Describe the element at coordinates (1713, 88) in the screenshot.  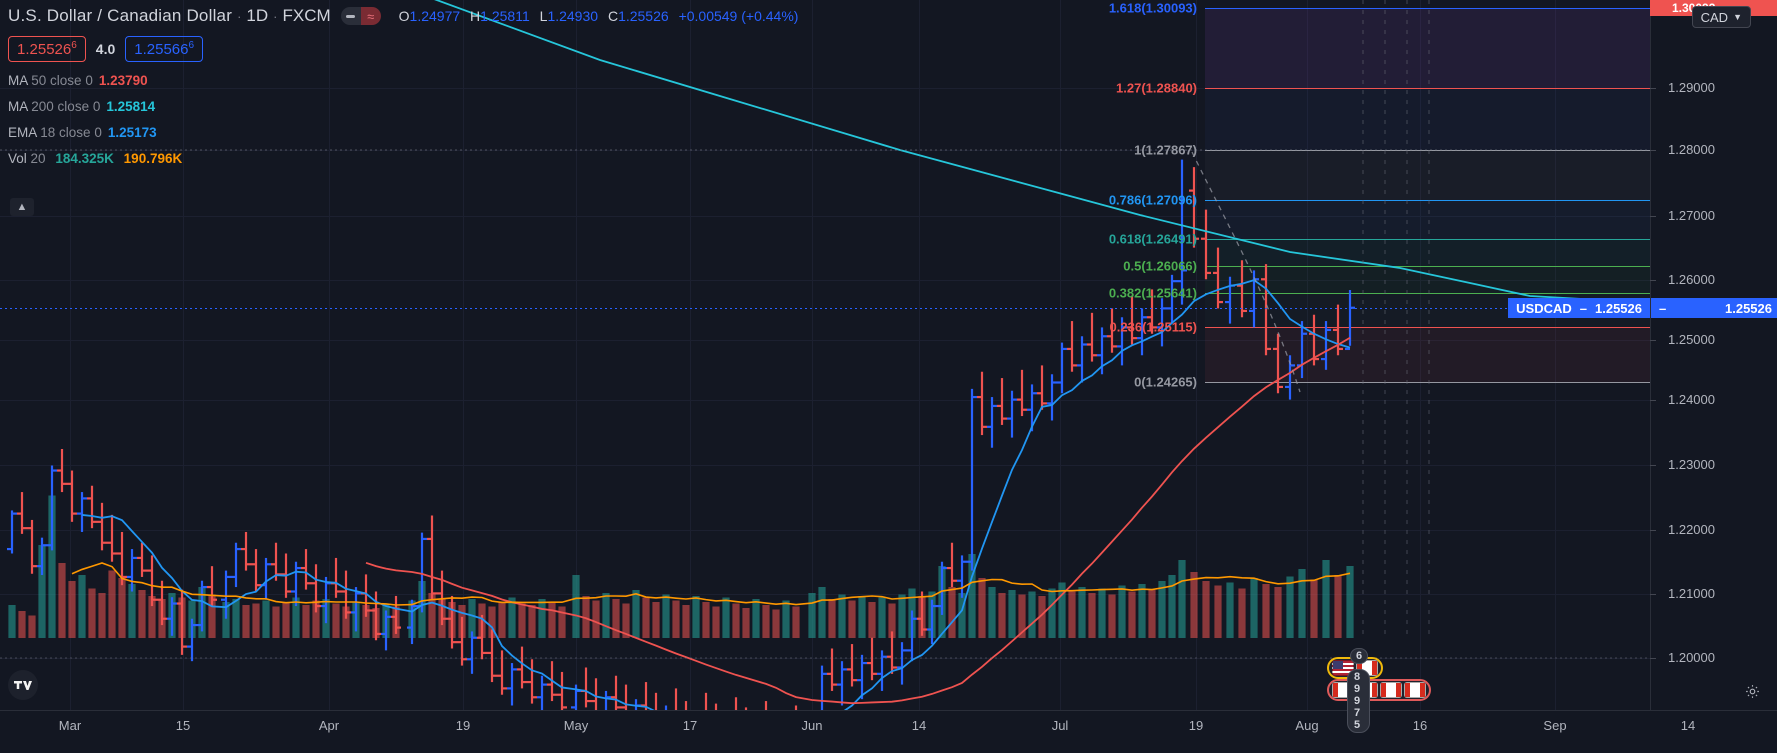
I see `price-axis-tick: 1.29000` at that location.